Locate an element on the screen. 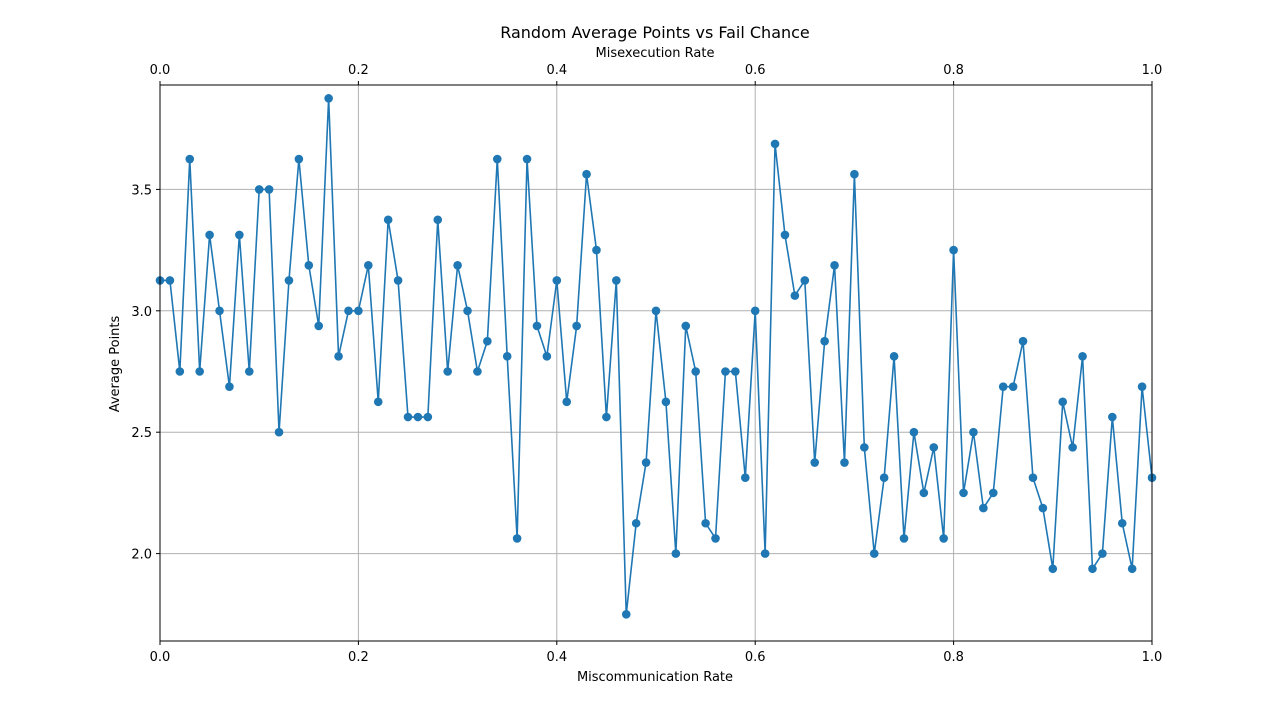 Image resolution: width=1280 pixels, height=719 pixels. x-tick-label: 0.0 is located at coordinates (160, 657).